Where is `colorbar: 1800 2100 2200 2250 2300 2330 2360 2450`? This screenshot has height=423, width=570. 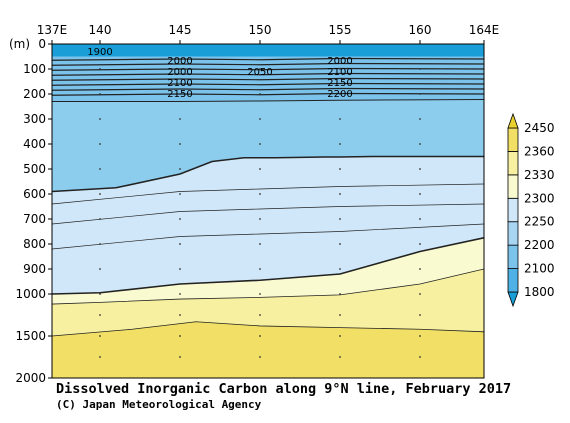 colorbar: 1800 2100 2200 2250 2300 2330 2360 2450 is located at coordinates (531, 210).